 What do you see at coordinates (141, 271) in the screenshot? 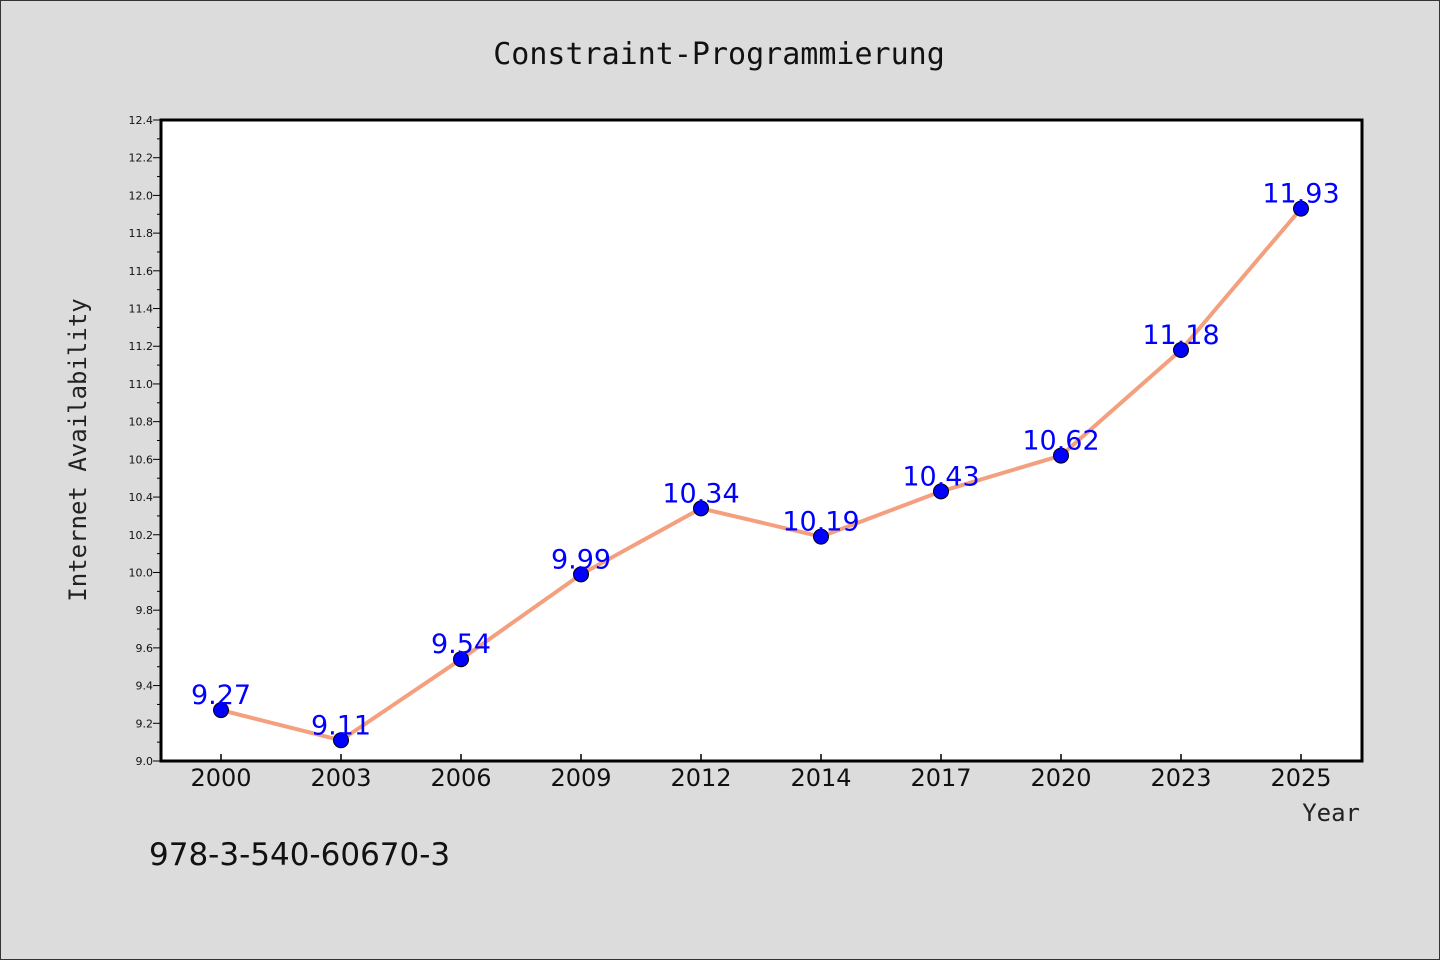
I see `y-tick-label: 11.6` at bounding box center [141, 271].